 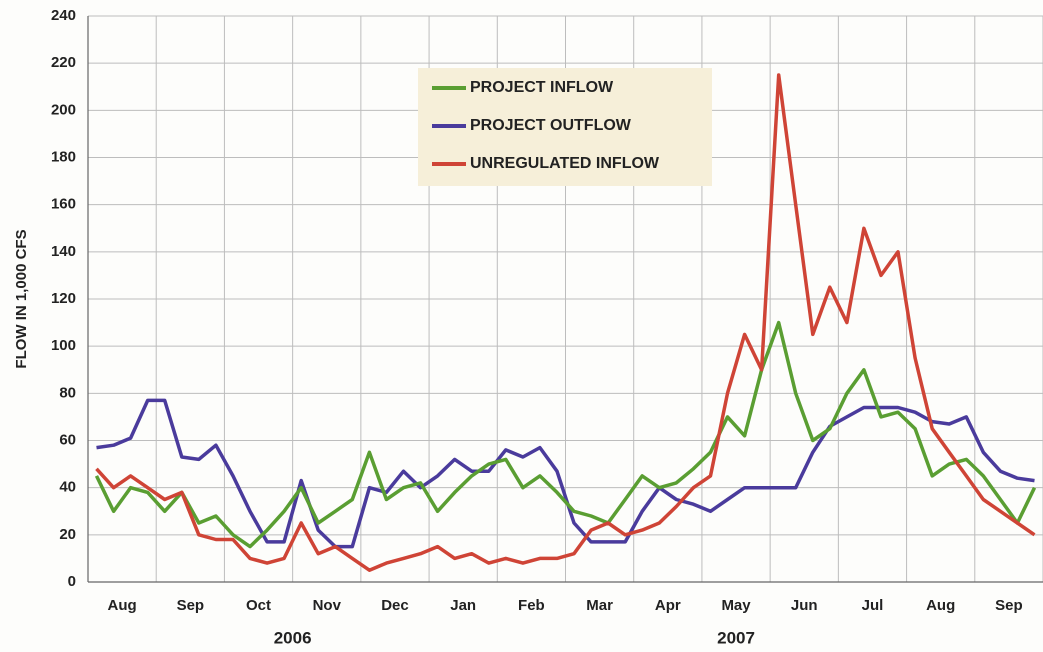 I want to click on legend-label: PROJECT OUTFLOW, so click(x=551, y=125).